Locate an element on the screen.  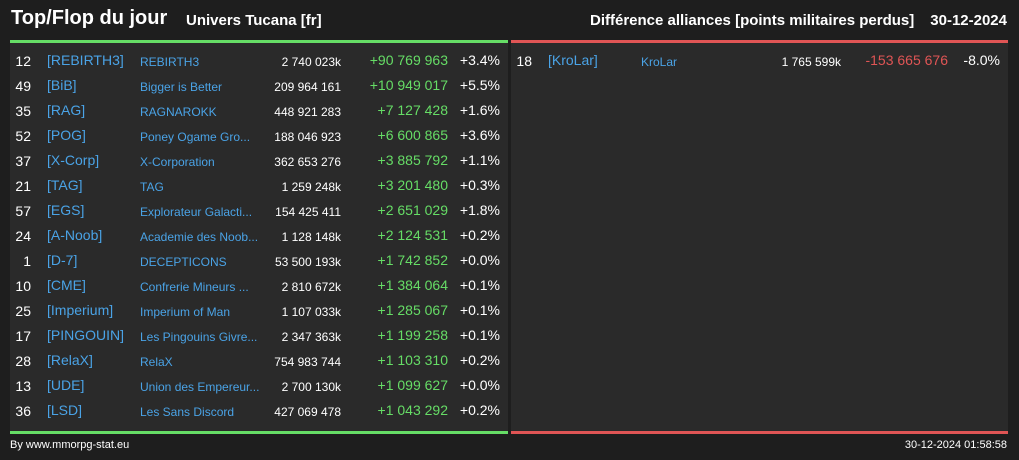
alliance-name-link: RelaX is located at coordinates (156, 362).